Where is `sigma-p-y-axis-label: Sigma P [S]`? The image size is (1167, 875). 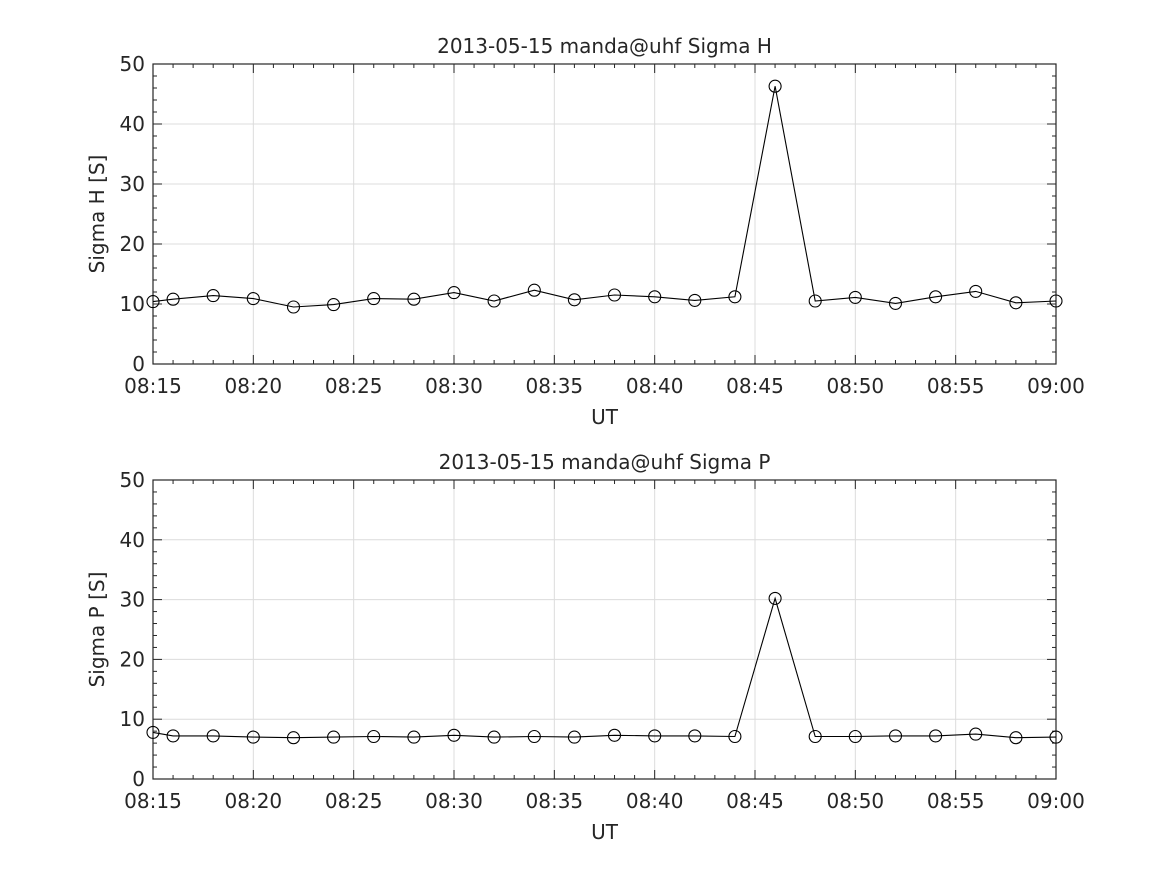
sigma-p-y-axis-label: Sigma P [S] is located at coordinates (97, 630).